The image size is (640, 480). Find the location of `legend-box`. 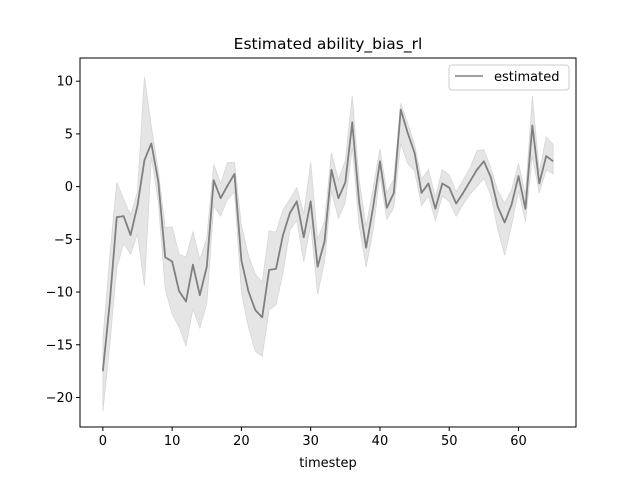

legend-box is located at coordinates (509, 77).